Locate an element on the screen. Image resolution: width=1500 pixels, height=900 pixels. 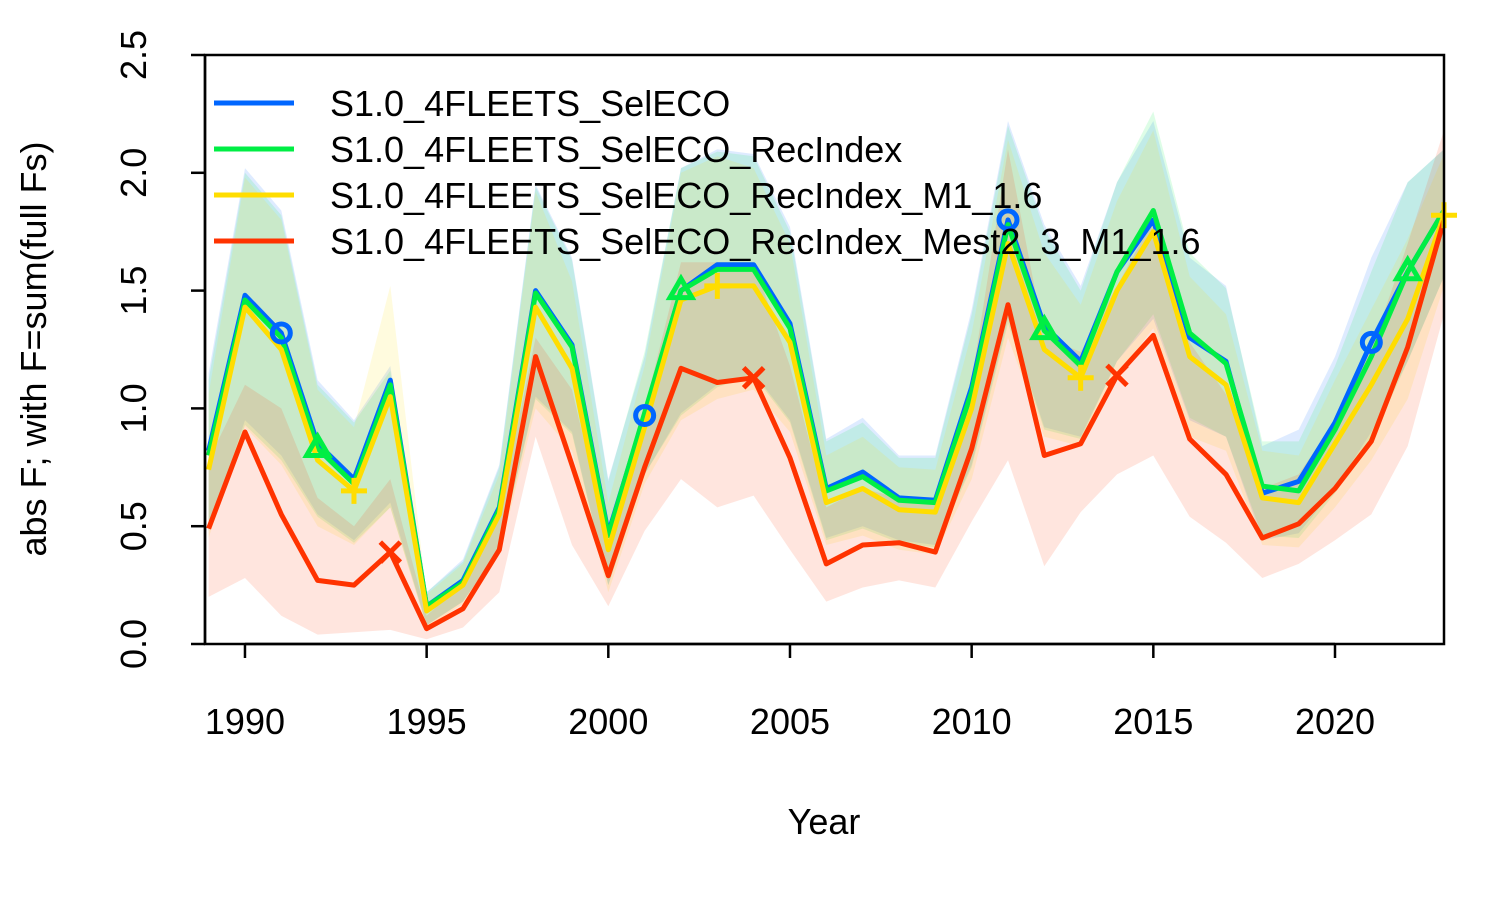
y-tick-label: 1.5 is located at coordinates (133, 291).